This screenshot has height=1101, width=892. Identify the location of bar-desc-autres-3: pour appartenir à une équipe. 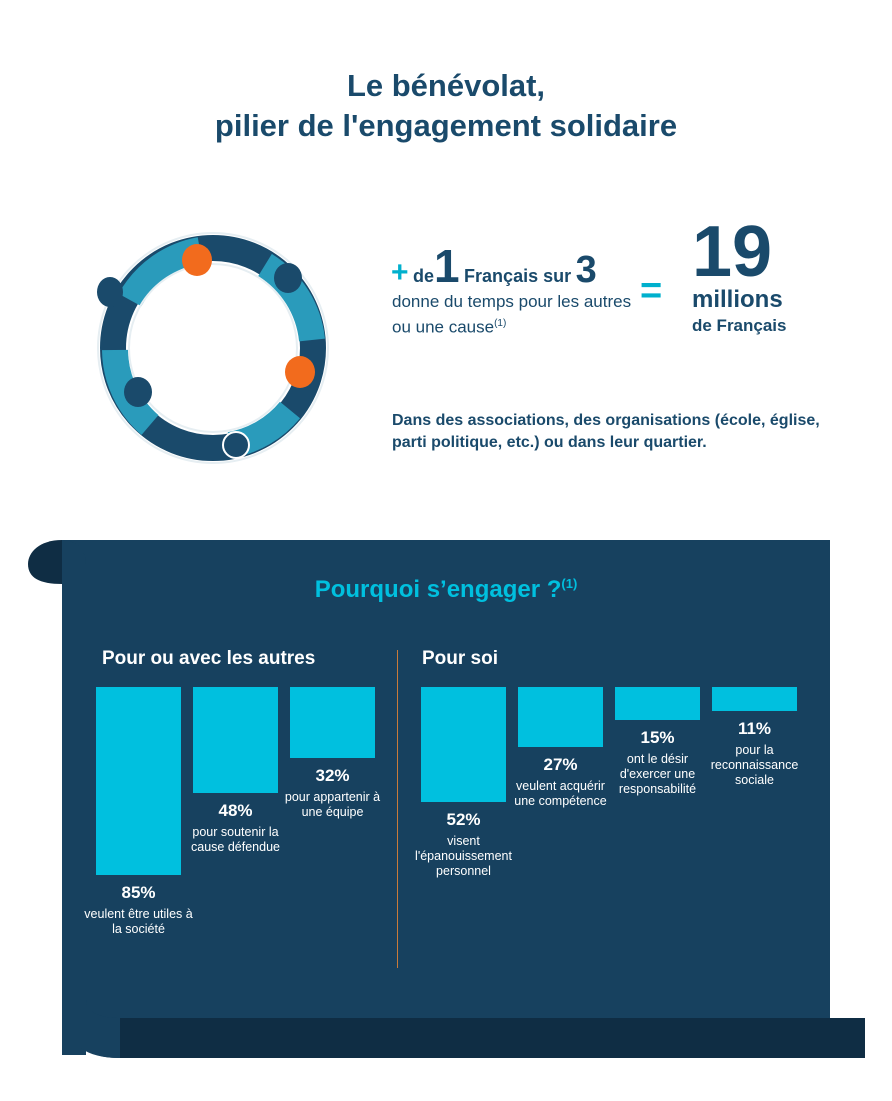
(332, 804).